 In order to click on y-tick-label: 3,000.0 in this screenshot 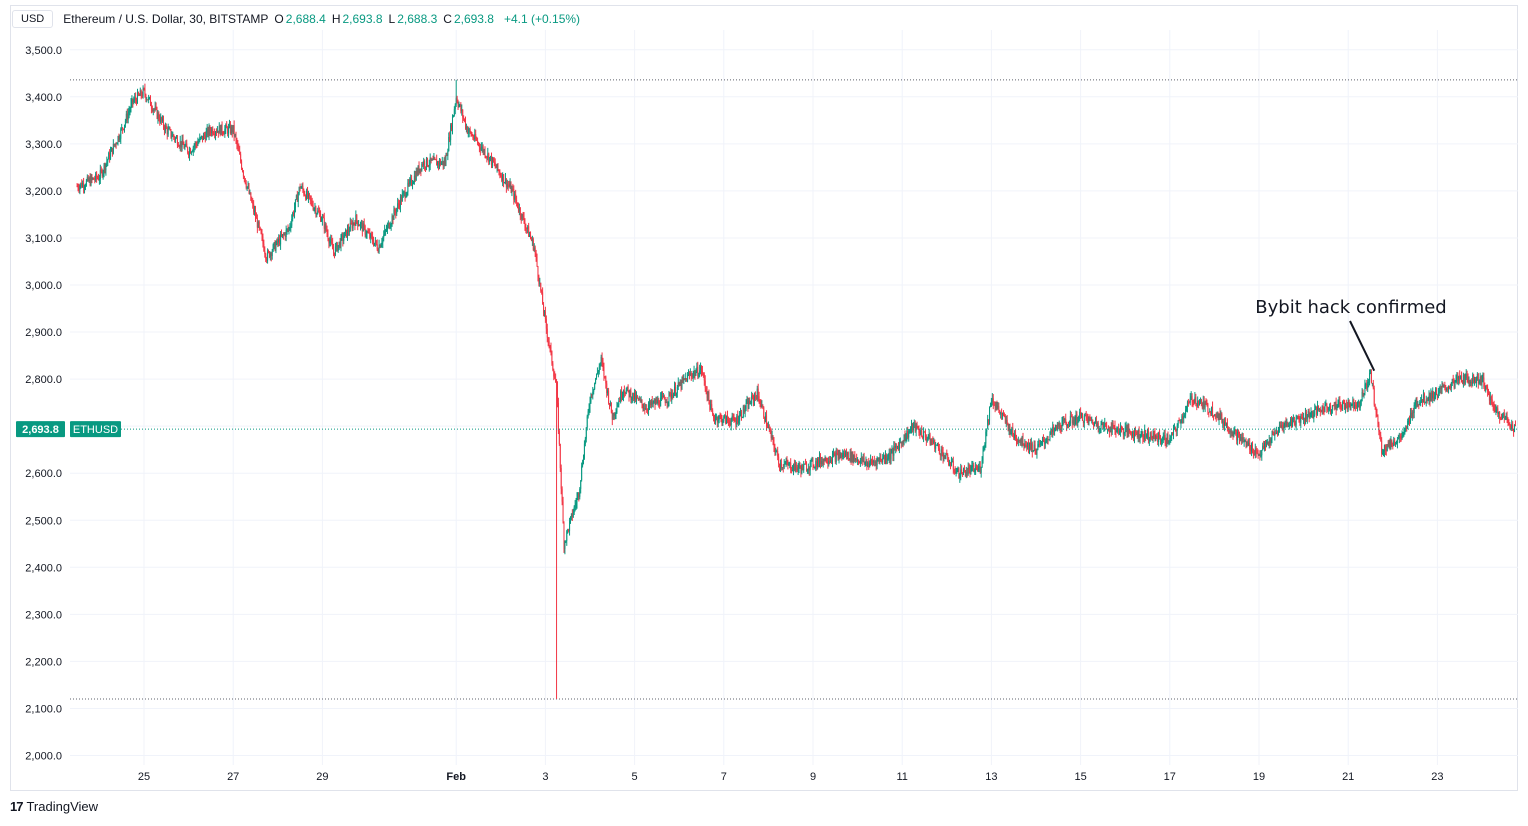, I will do `click(43, 286)`.